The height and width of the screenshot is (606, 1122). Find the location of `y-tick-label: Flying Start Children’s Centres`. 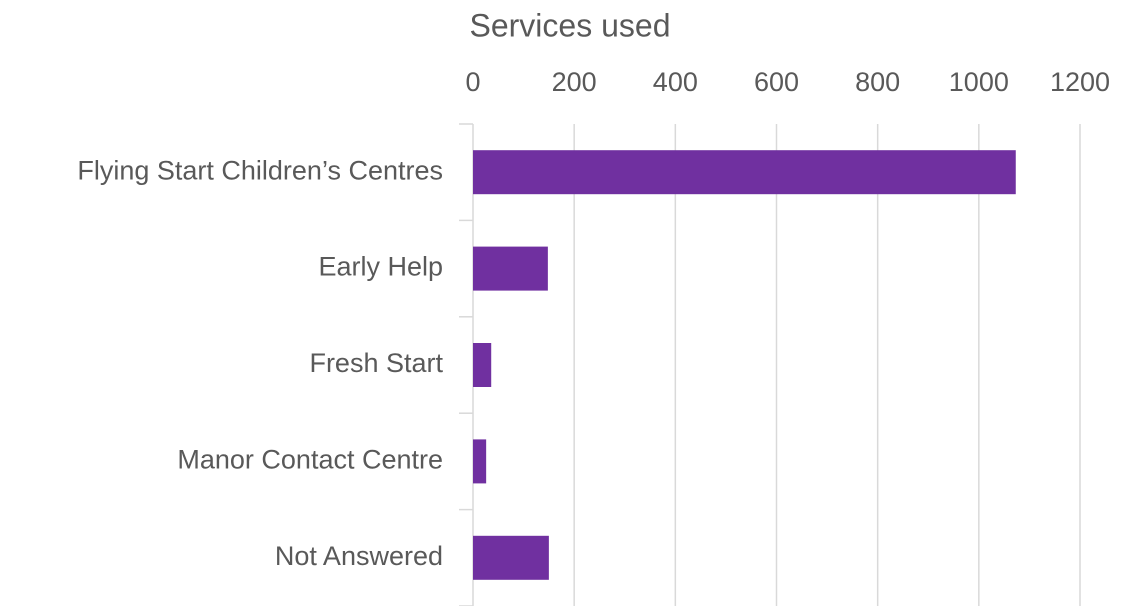

y-tick-label: Flying Start Children’s Centres is located at coordinates (260, 170).